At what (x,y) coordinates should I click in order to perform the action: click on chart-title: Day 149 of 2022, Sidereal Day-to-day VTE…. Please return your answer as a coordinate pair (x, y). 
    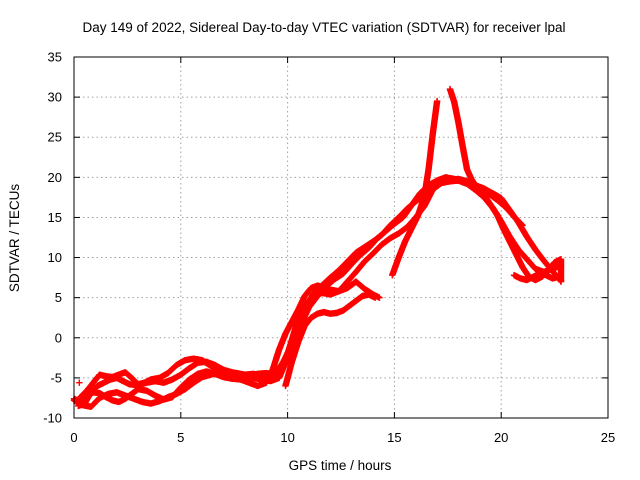
    Looking at the image, I should click on (324, 27).